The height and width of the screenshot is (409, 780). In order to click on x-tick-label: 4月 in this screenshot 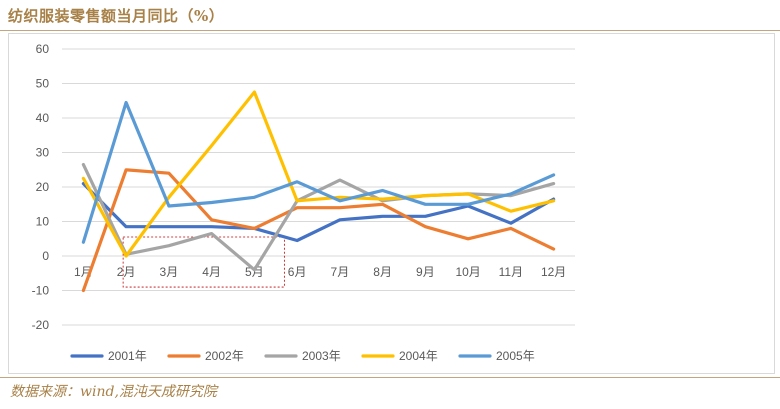, I will do `click(211, 272)`.